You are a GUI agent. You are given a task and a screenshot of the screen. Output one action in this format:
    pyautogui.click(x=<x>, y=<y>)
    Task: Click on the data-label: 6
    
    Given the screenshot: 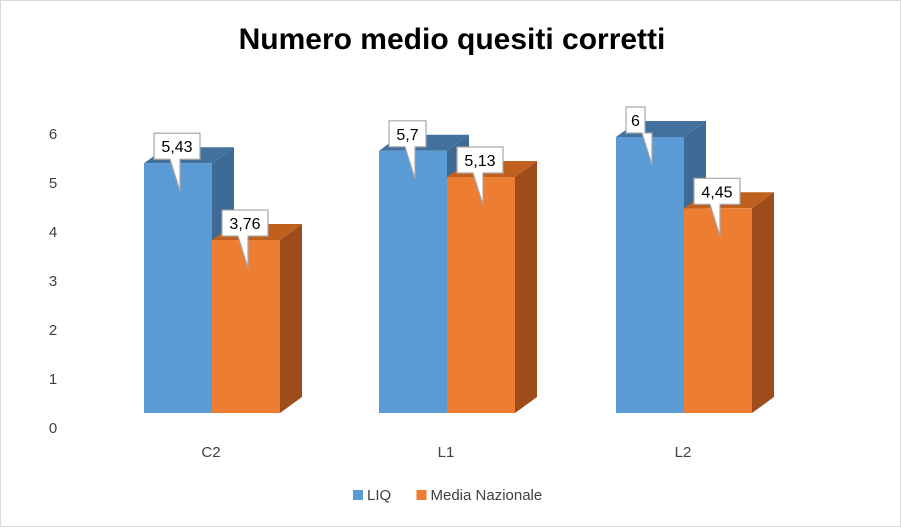 What is the action you would take?
    pyautogui.click(x=639, y=136)
    